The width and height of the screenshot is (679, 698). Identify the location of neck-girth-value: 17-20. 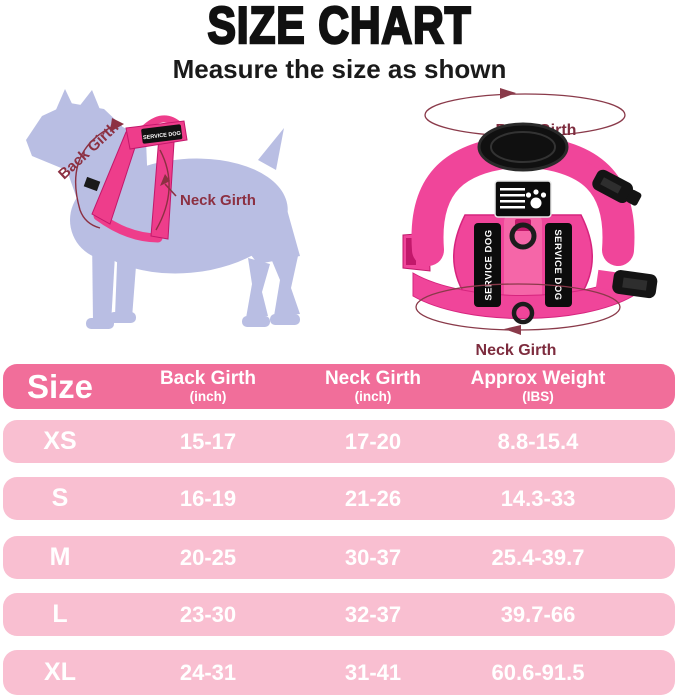
(373, 441).